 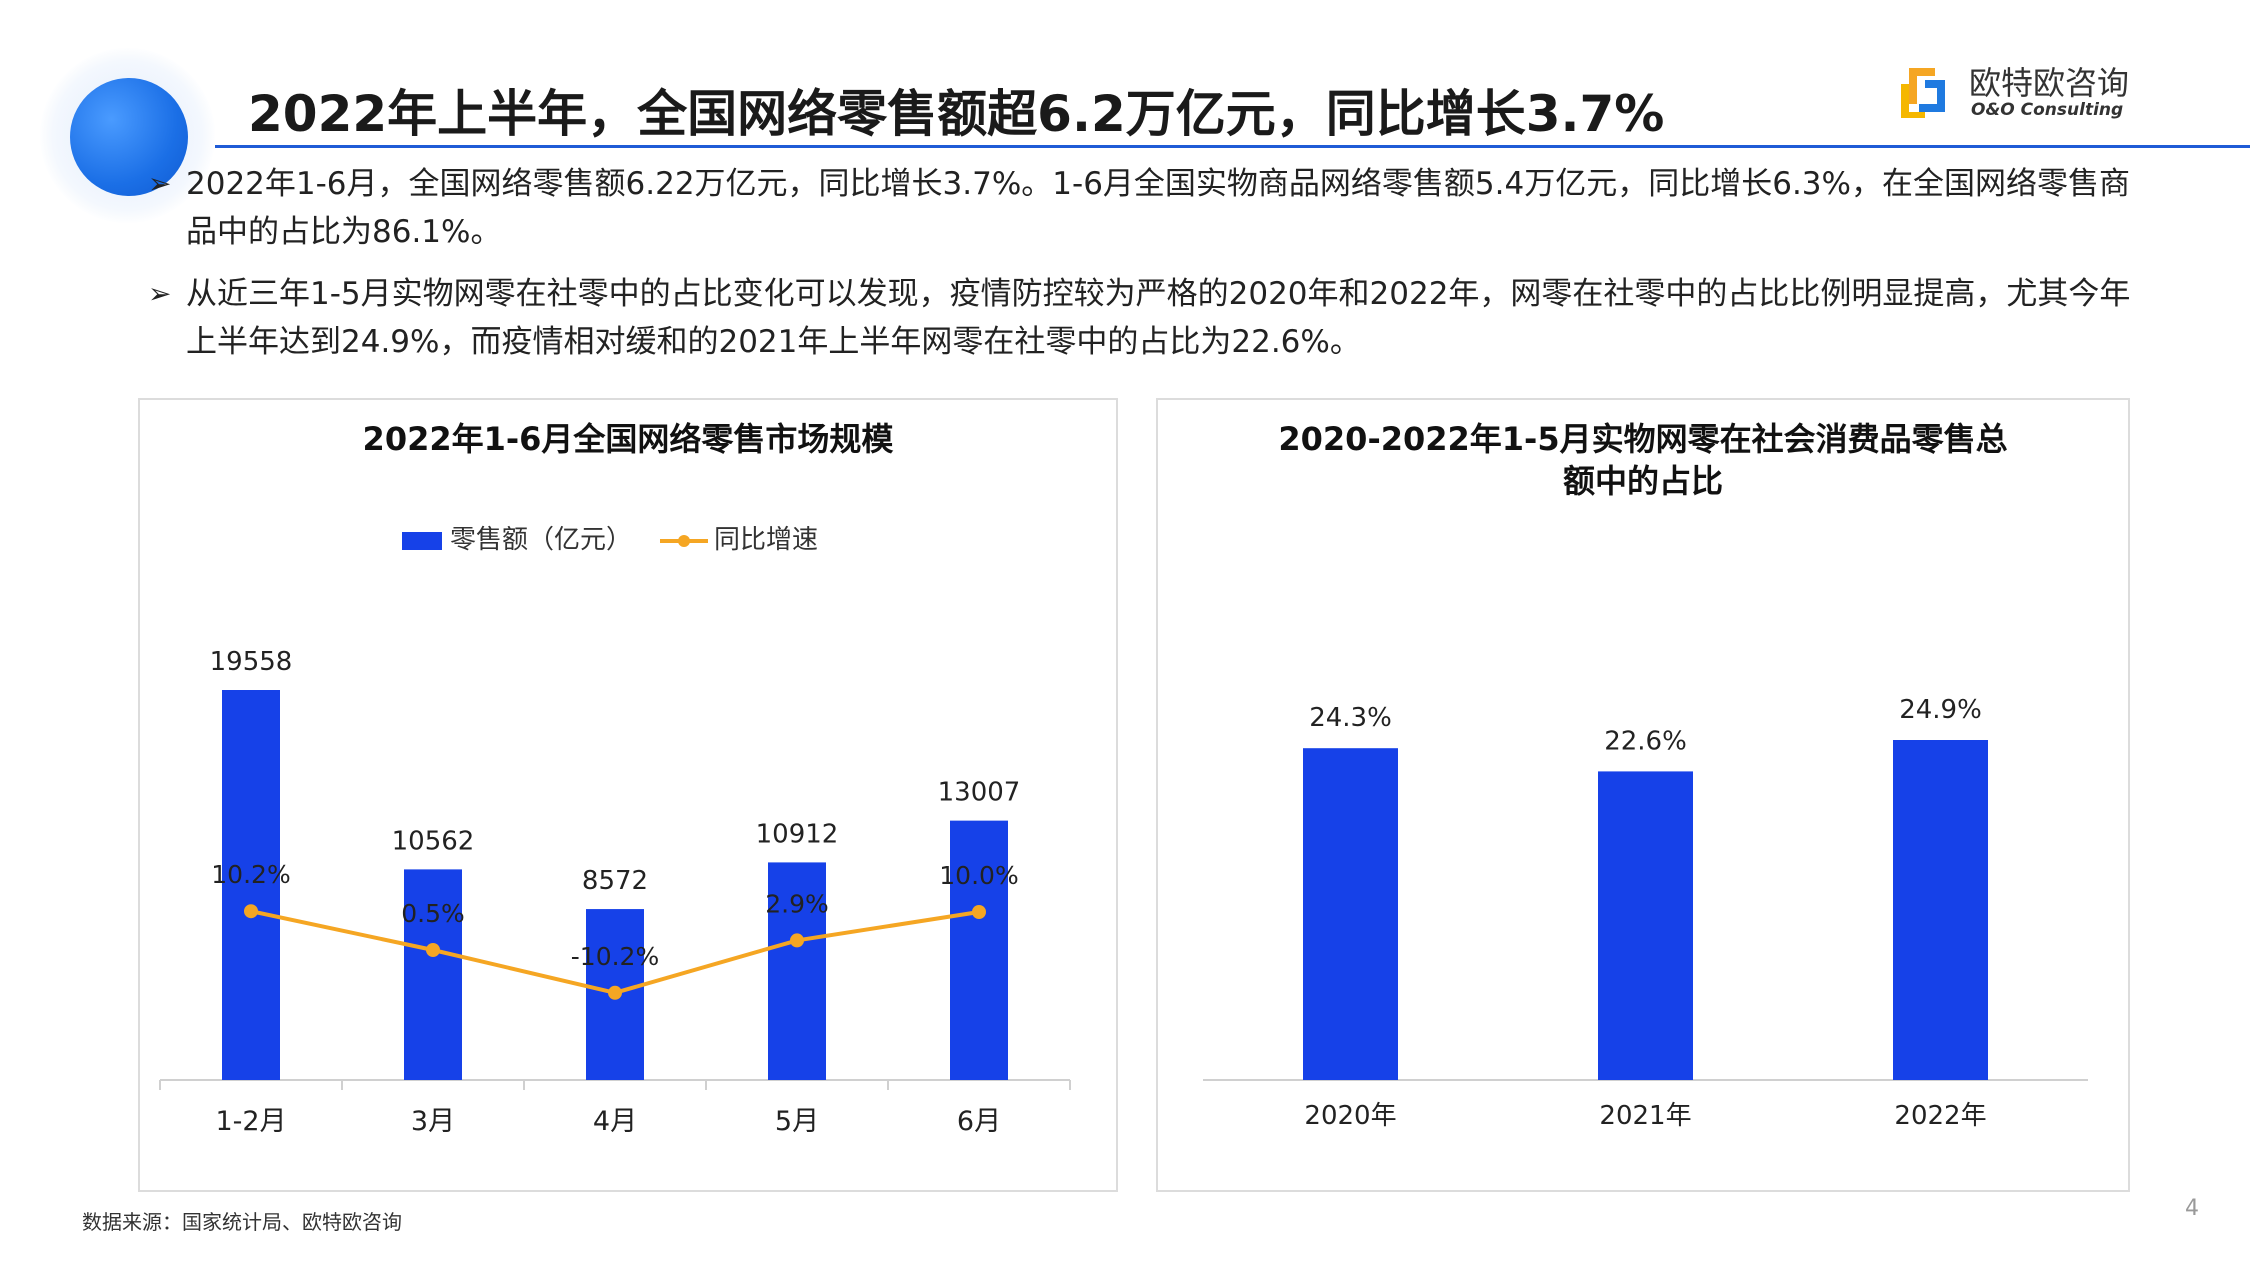 I want to click on legend-label: 零售额（亿元）, so click(x=541, y=540).